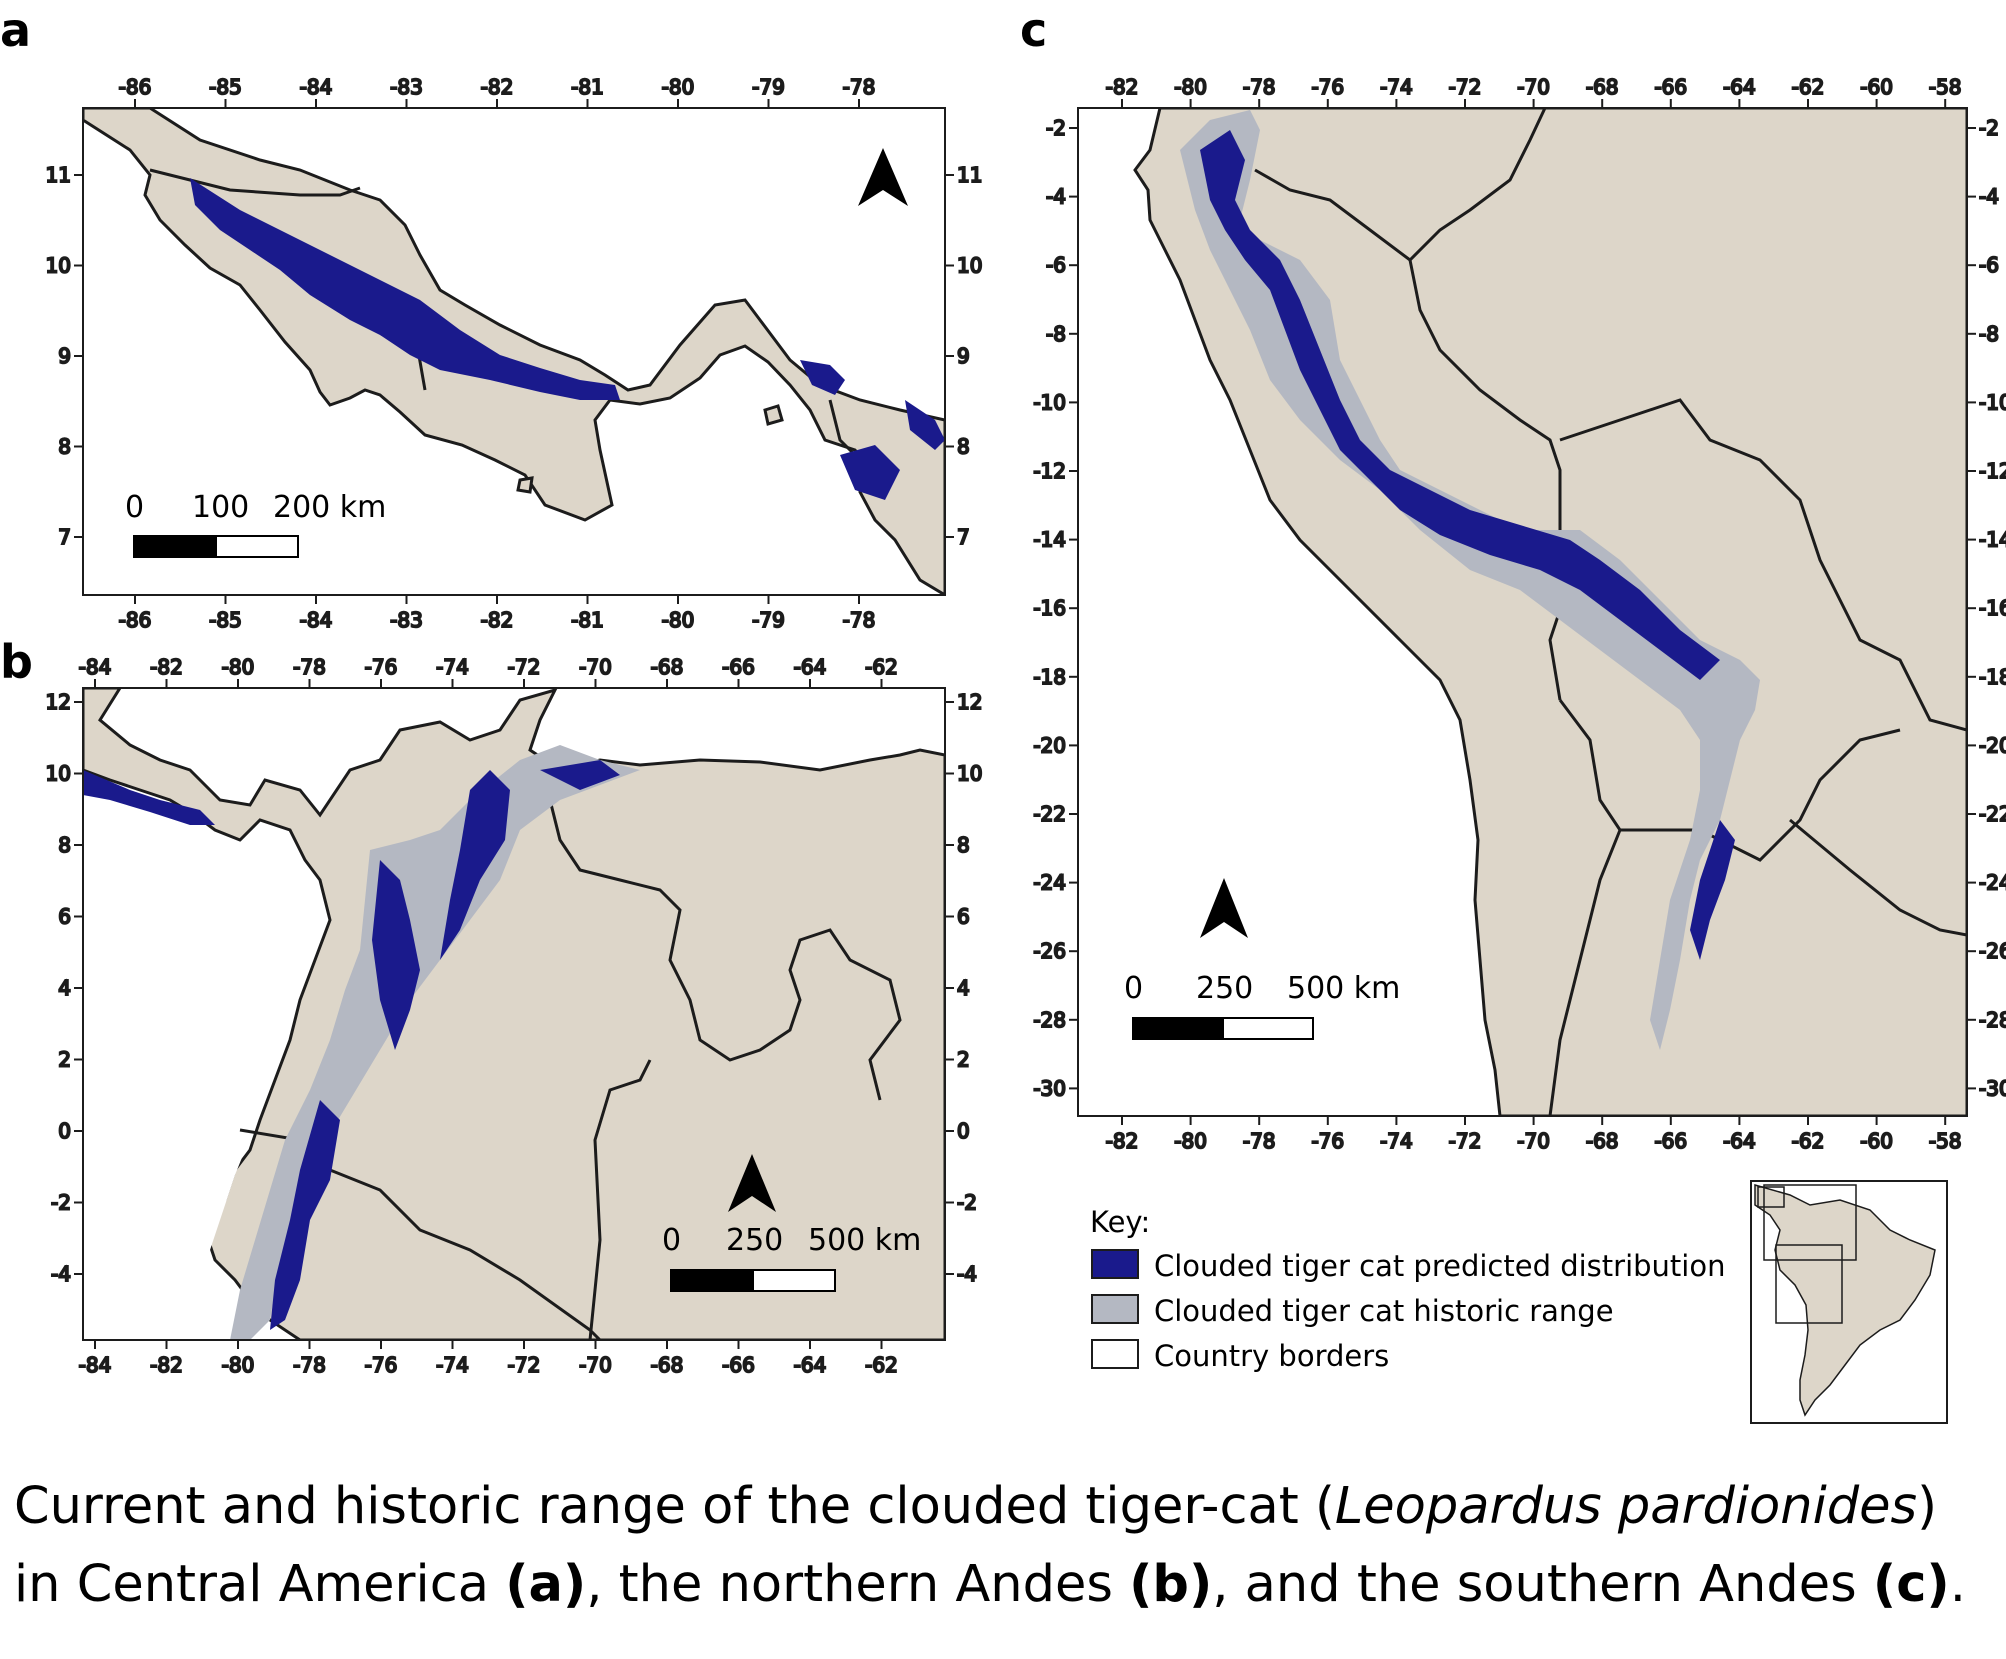  What do you see at coordinates (1989, 128) in the screenshot?
I see `lat-tick-label-right: -2` at bounding box center [1989, 128].